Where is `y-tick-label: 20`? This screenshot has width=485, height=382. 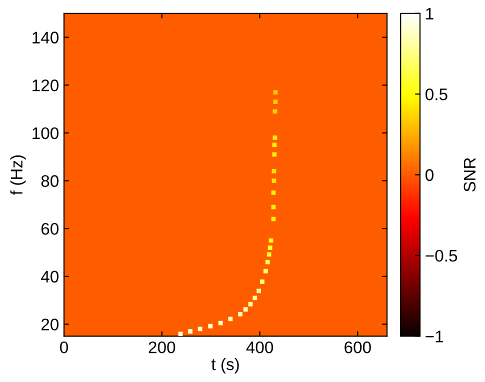
y-tick-label: 20 is located at coordinates (50, 324).